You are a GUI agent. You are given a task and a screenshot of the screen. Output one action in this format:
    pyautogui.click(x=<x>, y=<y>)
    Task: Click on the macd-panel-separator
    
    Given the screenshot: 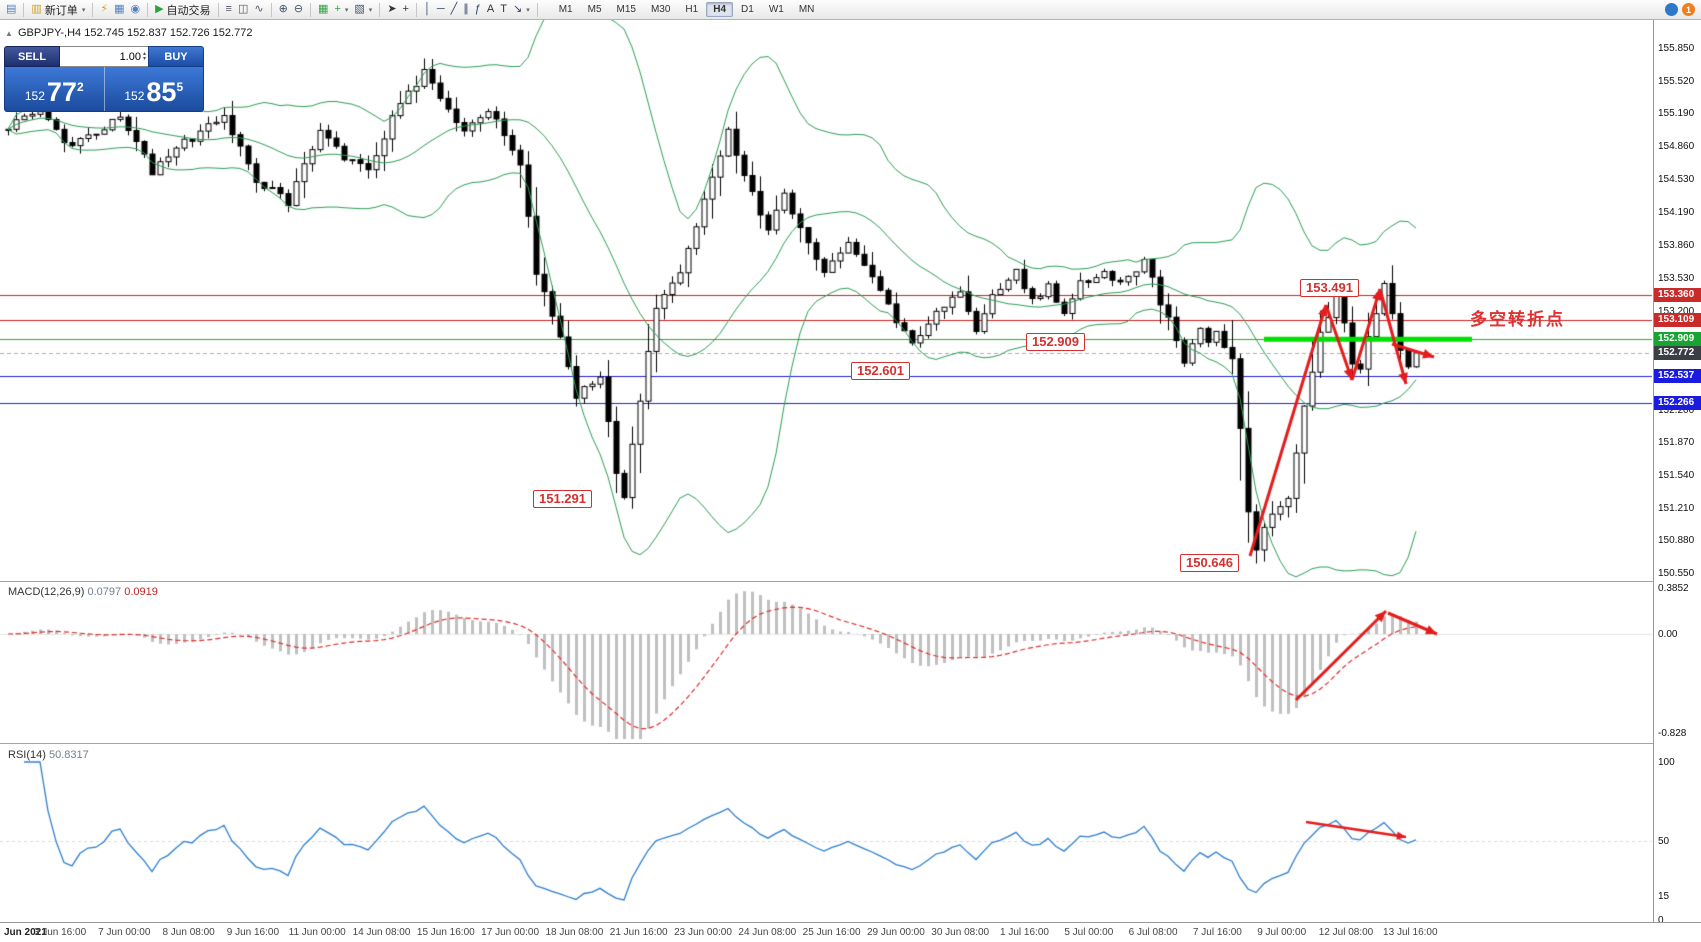 What is the action you would take?
    pyautogui.click(x=850, y=581)
    